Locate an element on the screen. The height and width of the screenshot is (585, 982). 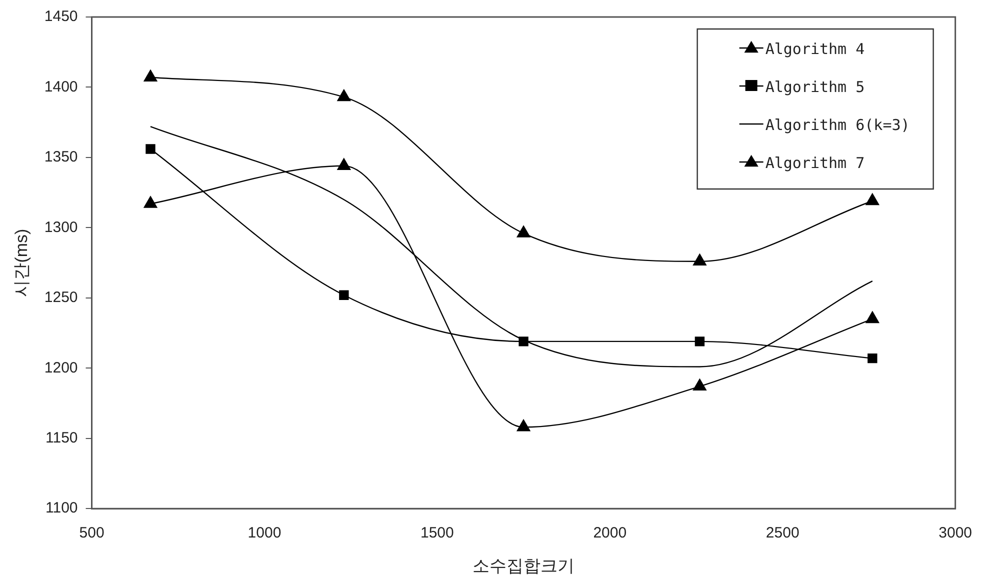
x-tick-label: 2500 is located at coordinates (783, 533).